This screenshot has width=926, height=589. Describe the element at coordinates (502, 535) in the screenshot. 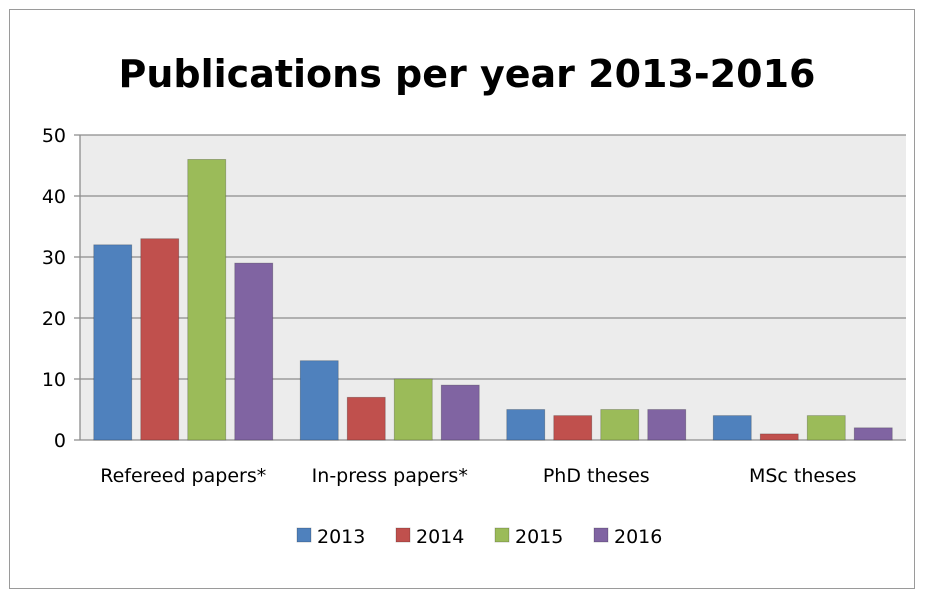

I see `legend-swatch-2015` at that location.